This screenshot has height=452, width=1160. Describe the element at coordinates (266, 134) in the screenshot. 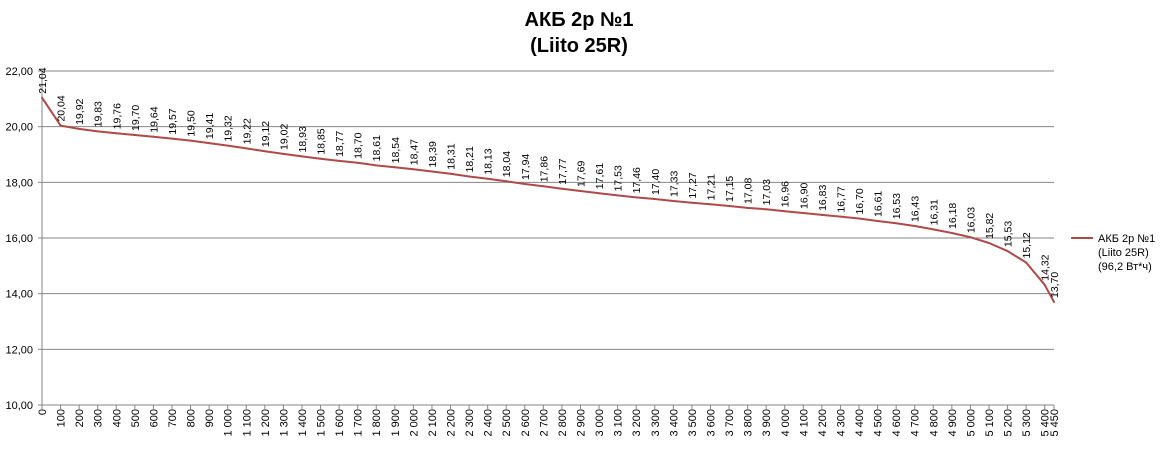

I see `data-label: 19,12` at that location.